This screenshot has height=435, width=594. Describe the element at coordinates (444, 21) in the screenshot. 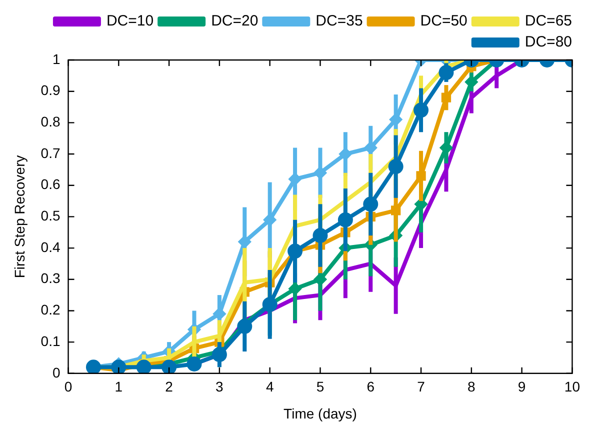

I see `legend-label: DC=50` at that location.